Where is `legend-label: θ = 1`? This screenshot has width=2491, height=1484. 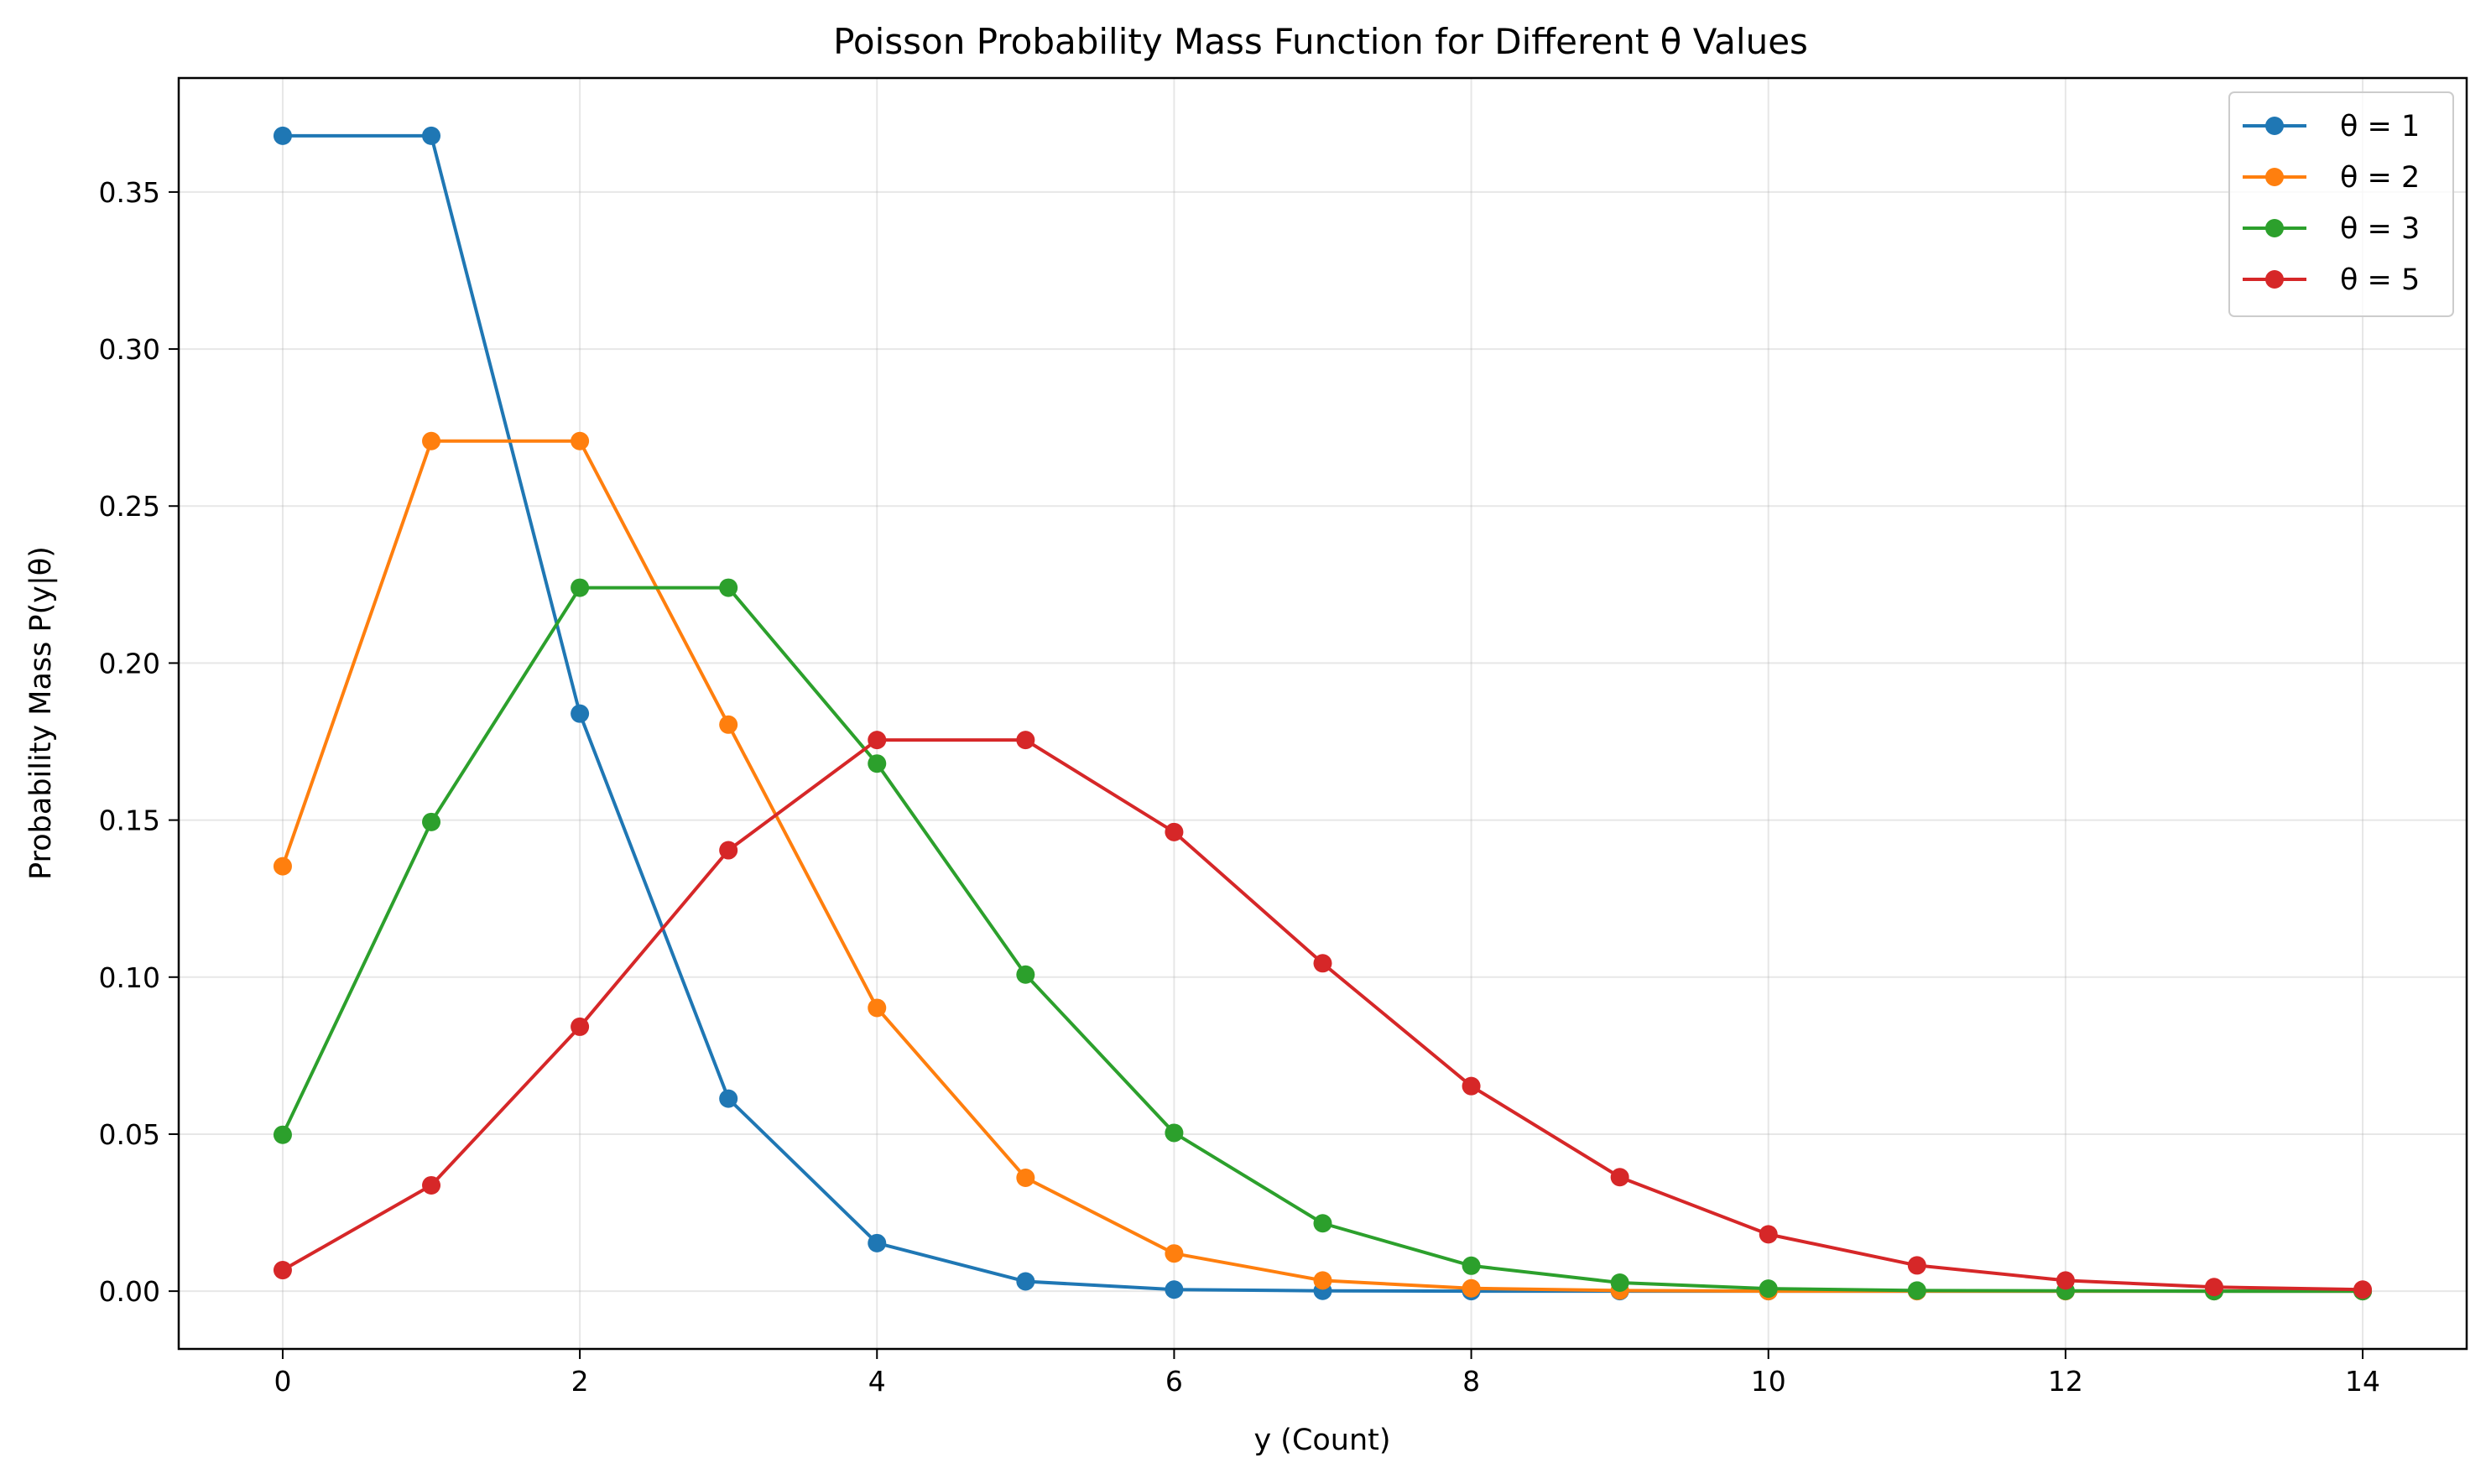 legend-label: θ = 1 is located at coordinates (2380, 126).